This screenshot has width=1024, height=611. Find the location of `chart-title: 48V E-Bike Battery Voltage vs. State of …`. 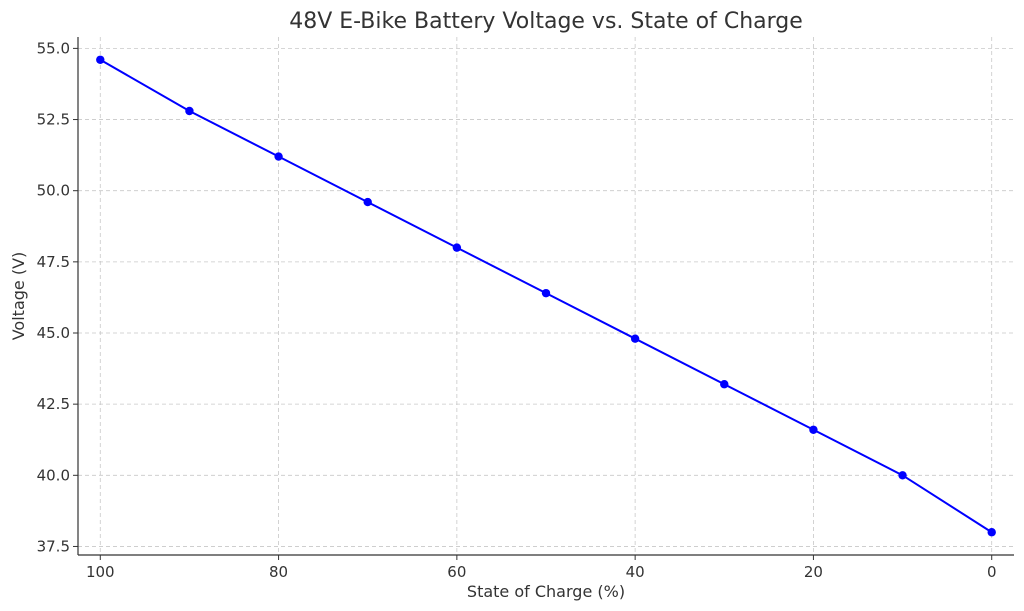

chart-title: 48V E-Bike Battery Voltage vs. State of … is located at coordinates (546, 21).